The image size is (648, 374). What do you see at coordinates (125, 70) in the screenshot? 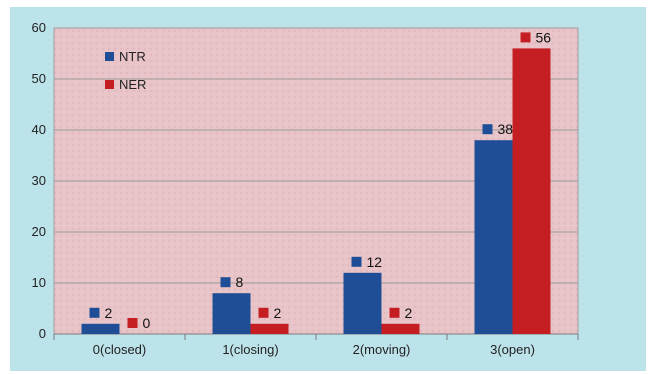
I see `legend: NTR NER` at bounding box center [125, 70].